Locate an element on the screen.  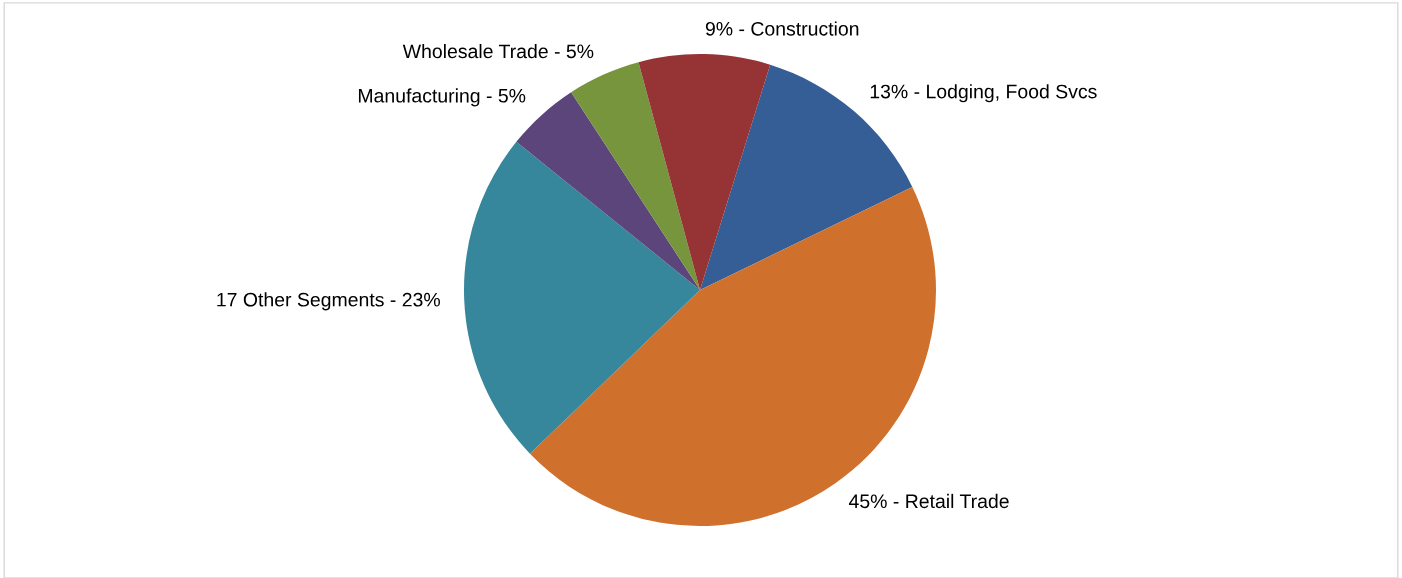
slice-label: 17 Other Segments - 23% is located at coordinates (328, 301).